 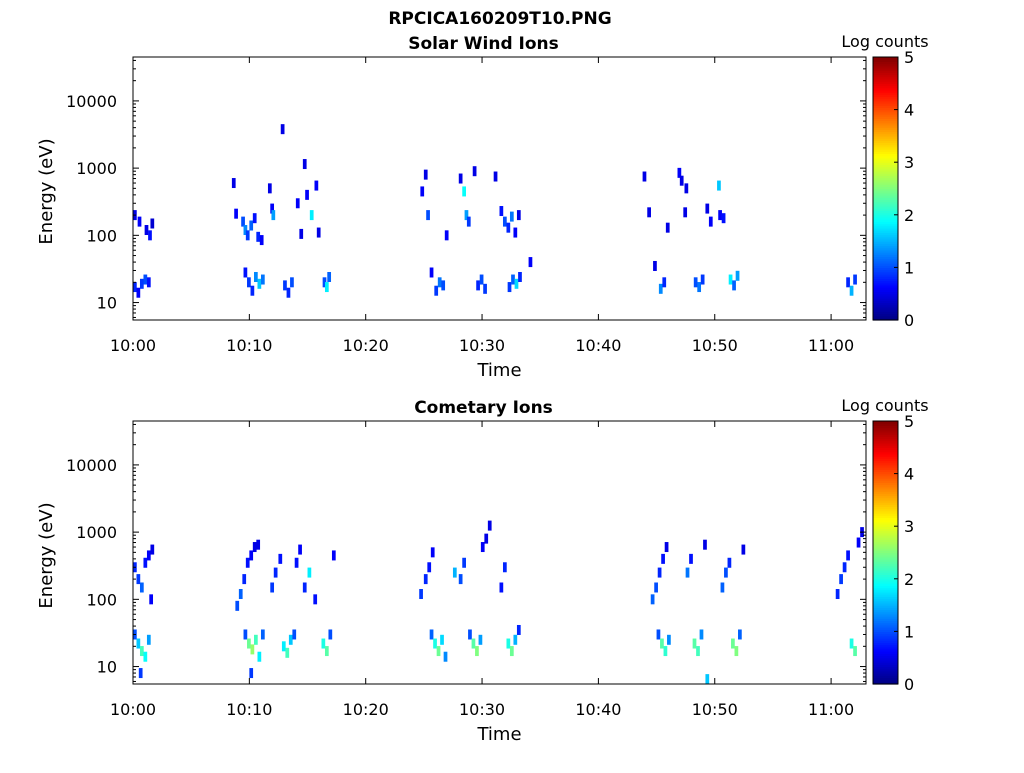 I want to click on panel-title: Cometary Ions, so click(x=483, y=408).